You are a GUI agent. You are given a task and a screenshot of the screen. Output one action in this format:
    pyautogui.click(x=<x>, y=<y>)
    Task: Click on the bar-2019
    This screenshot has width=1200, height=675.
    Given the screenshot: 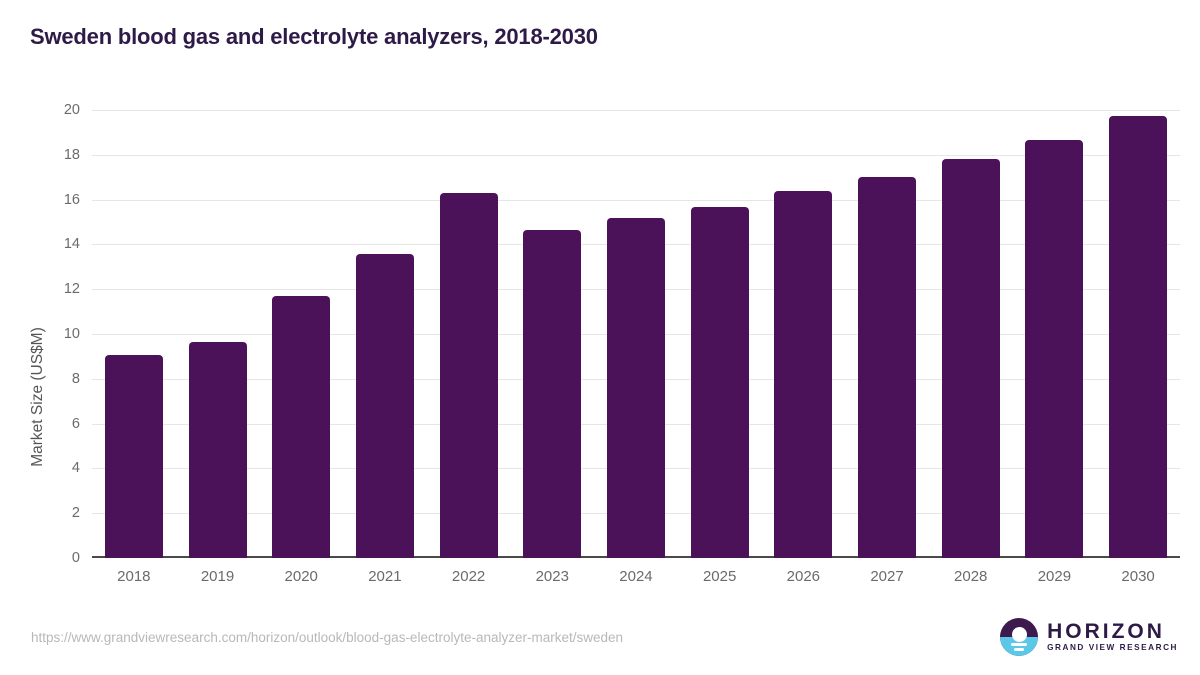 What is the action you would take?
    pyautogui.click(x=217, y=449)
    